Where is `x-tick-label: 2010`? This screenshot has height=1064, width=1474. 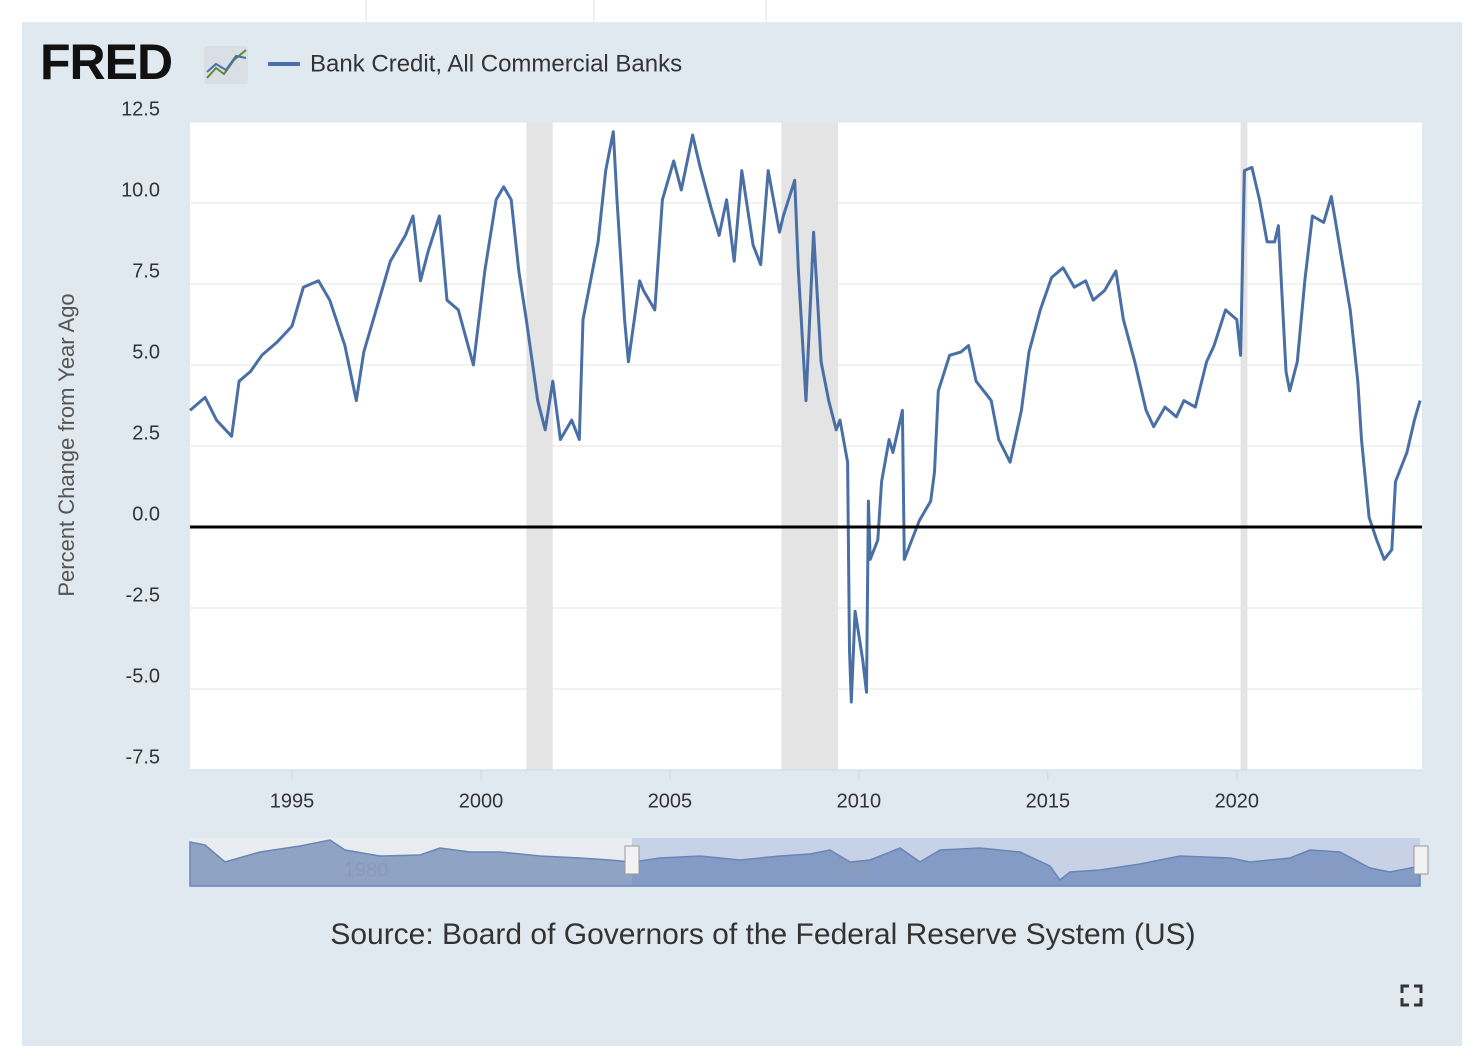 x-tick-label: 2010 is located at coordinates (859, 801).